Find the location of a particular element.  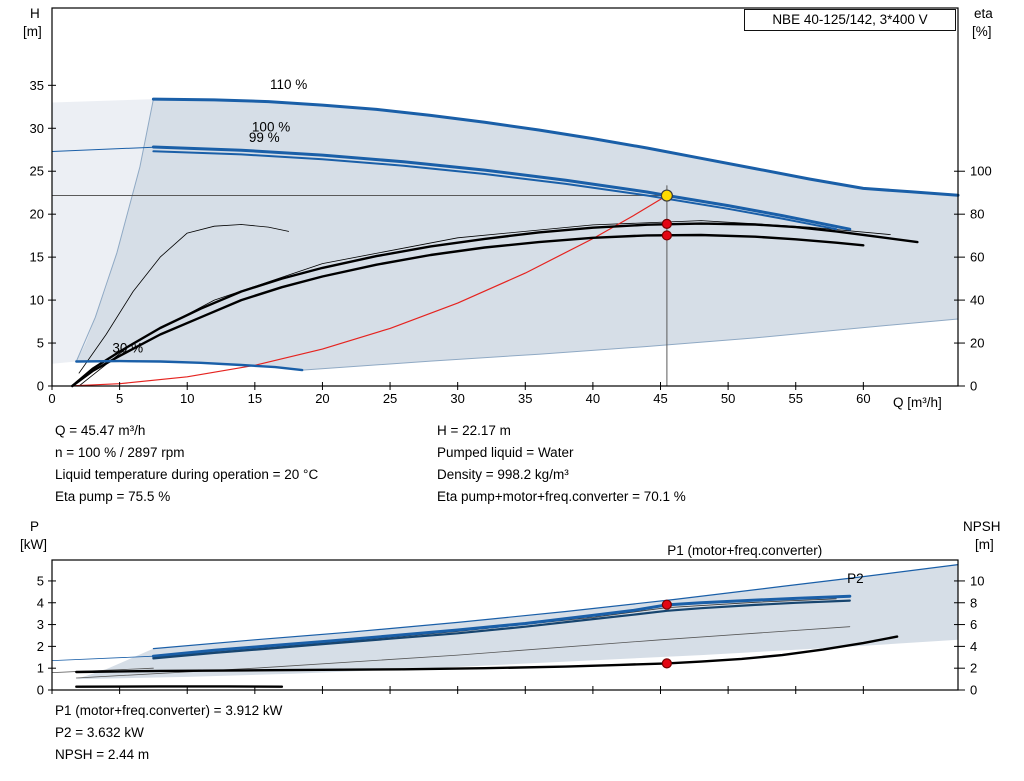

y-tick-left-label: 4 is located at coordinates (40, 602).